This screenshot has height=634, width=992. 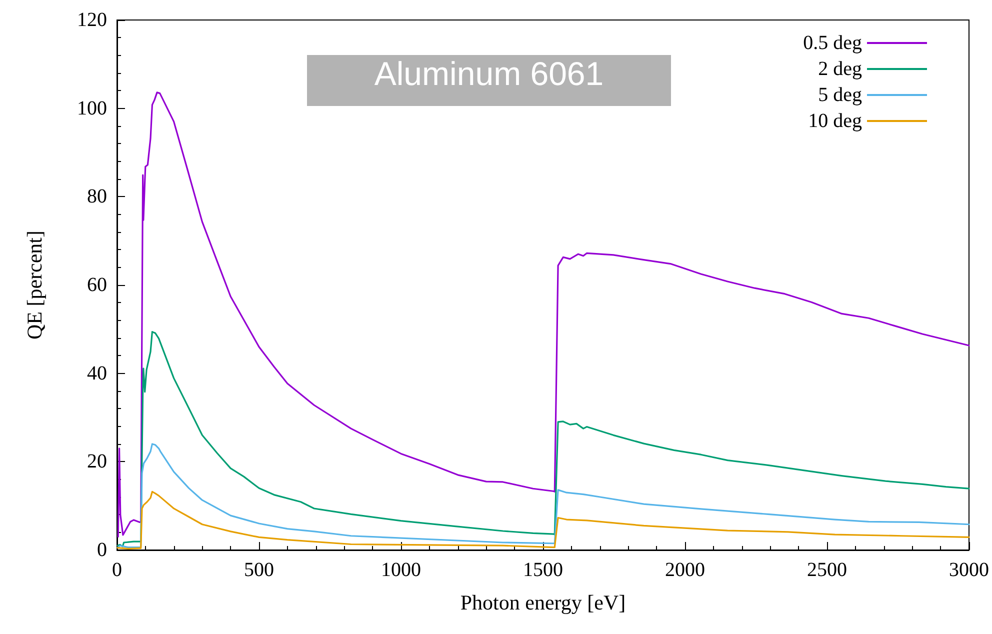 I want to click on x-tick-label: 2000, so click(x=685, y=570).